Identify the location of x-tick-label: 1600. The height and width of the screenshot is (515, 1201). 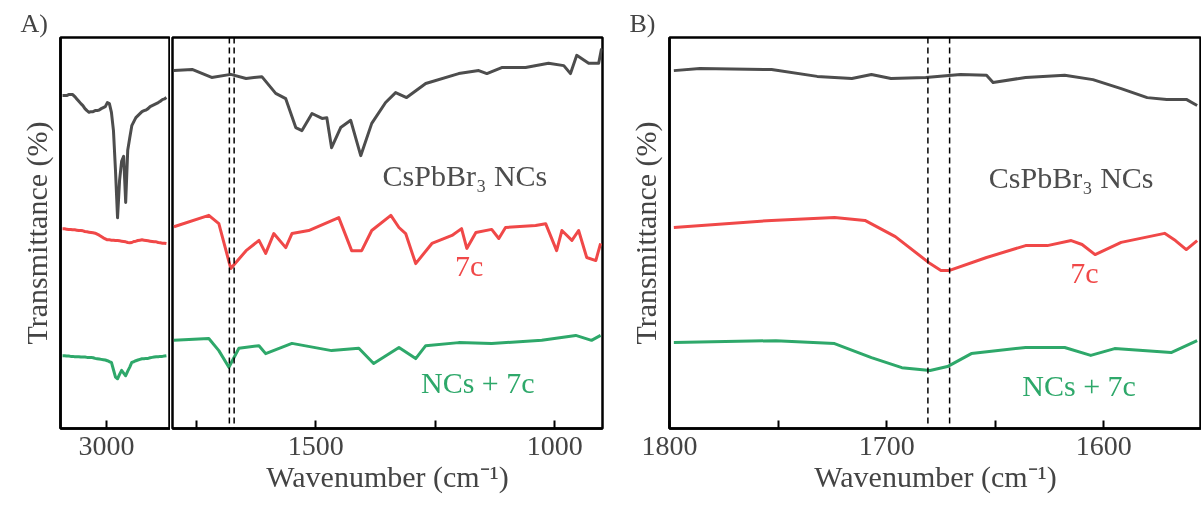
(1103, 445).